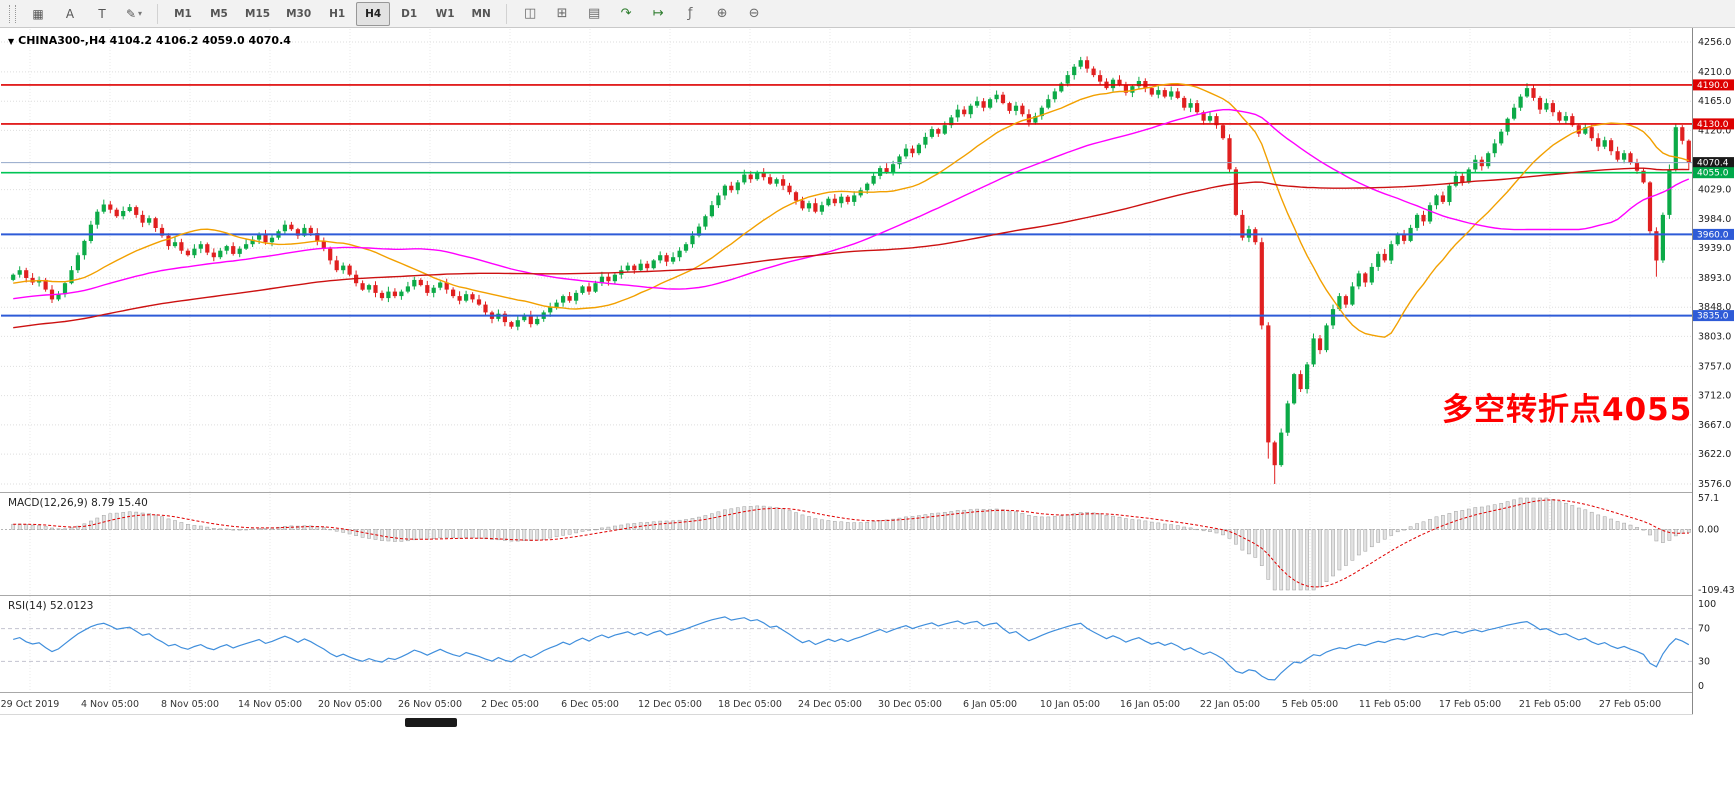 Image resolution: width=1735 pixels, height=797 pixels. What do you see at coordinates (337, 13) in the screenshot?
I see `timeframe-h1-button: H1` at bounding box center [337, 13].